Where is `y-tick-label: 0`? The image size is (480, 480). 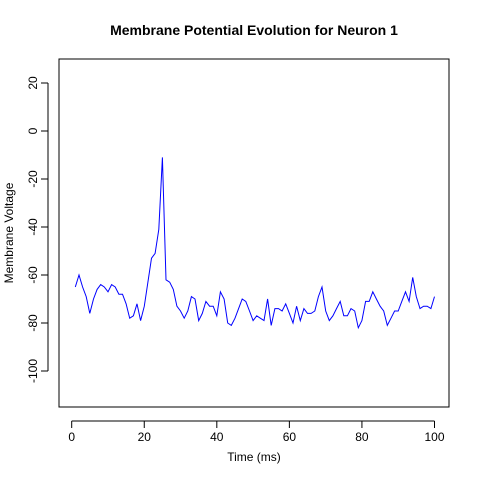
y-tick-label: 0 is located at coordinates (33, 130).